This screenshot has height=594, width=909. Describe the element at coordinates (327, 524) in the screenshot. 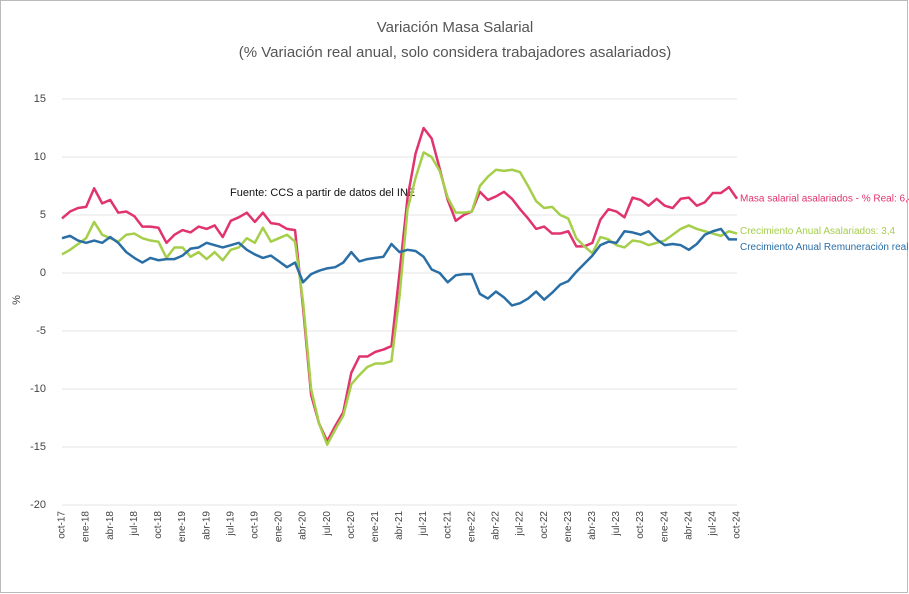

I see `x-tick-label: jul-20` at that location.